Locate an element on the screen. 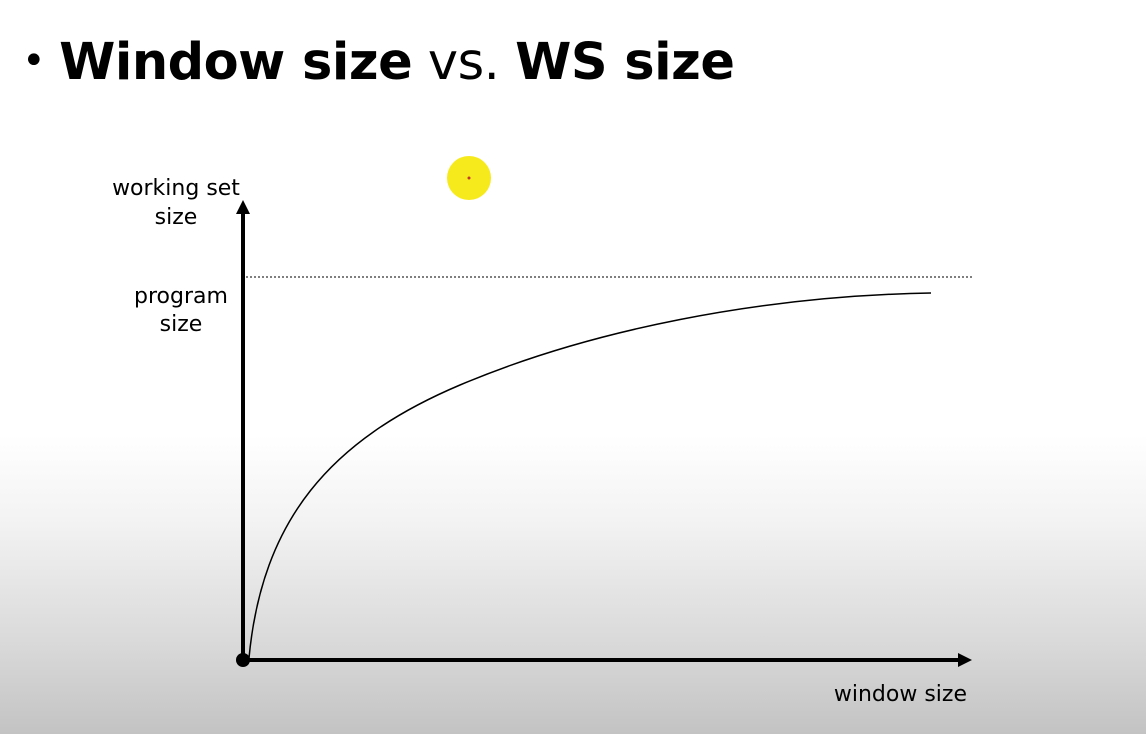 The width and height of the screenshot is (1146, 734). x-axis-label: window size is located at coordinates (900, 694).